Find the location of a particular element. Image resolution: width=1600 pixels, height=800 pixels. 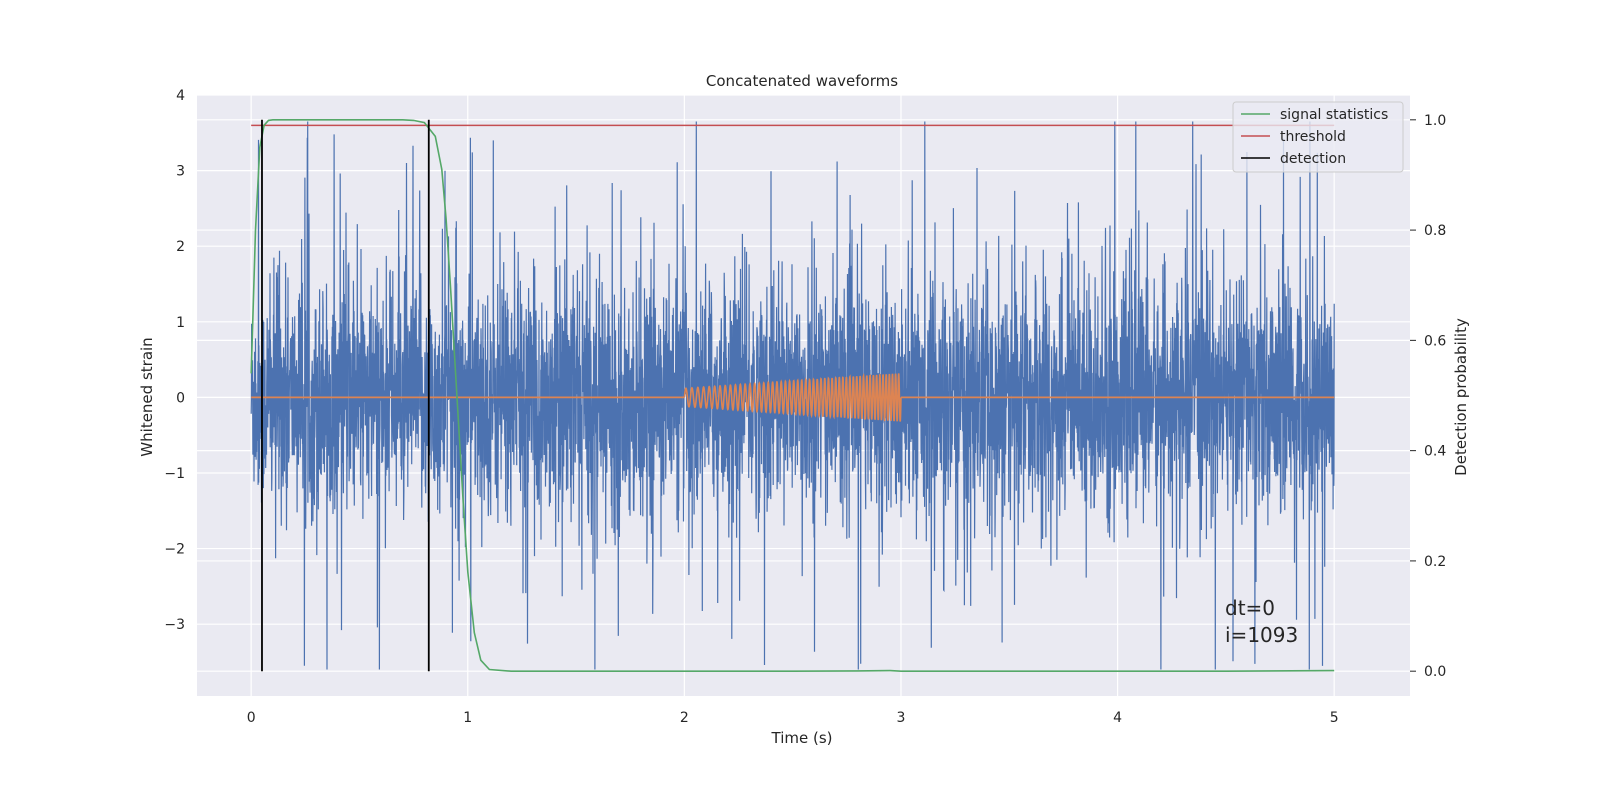

y-left-tick-label: 4 is located at coordinates (180, 96).